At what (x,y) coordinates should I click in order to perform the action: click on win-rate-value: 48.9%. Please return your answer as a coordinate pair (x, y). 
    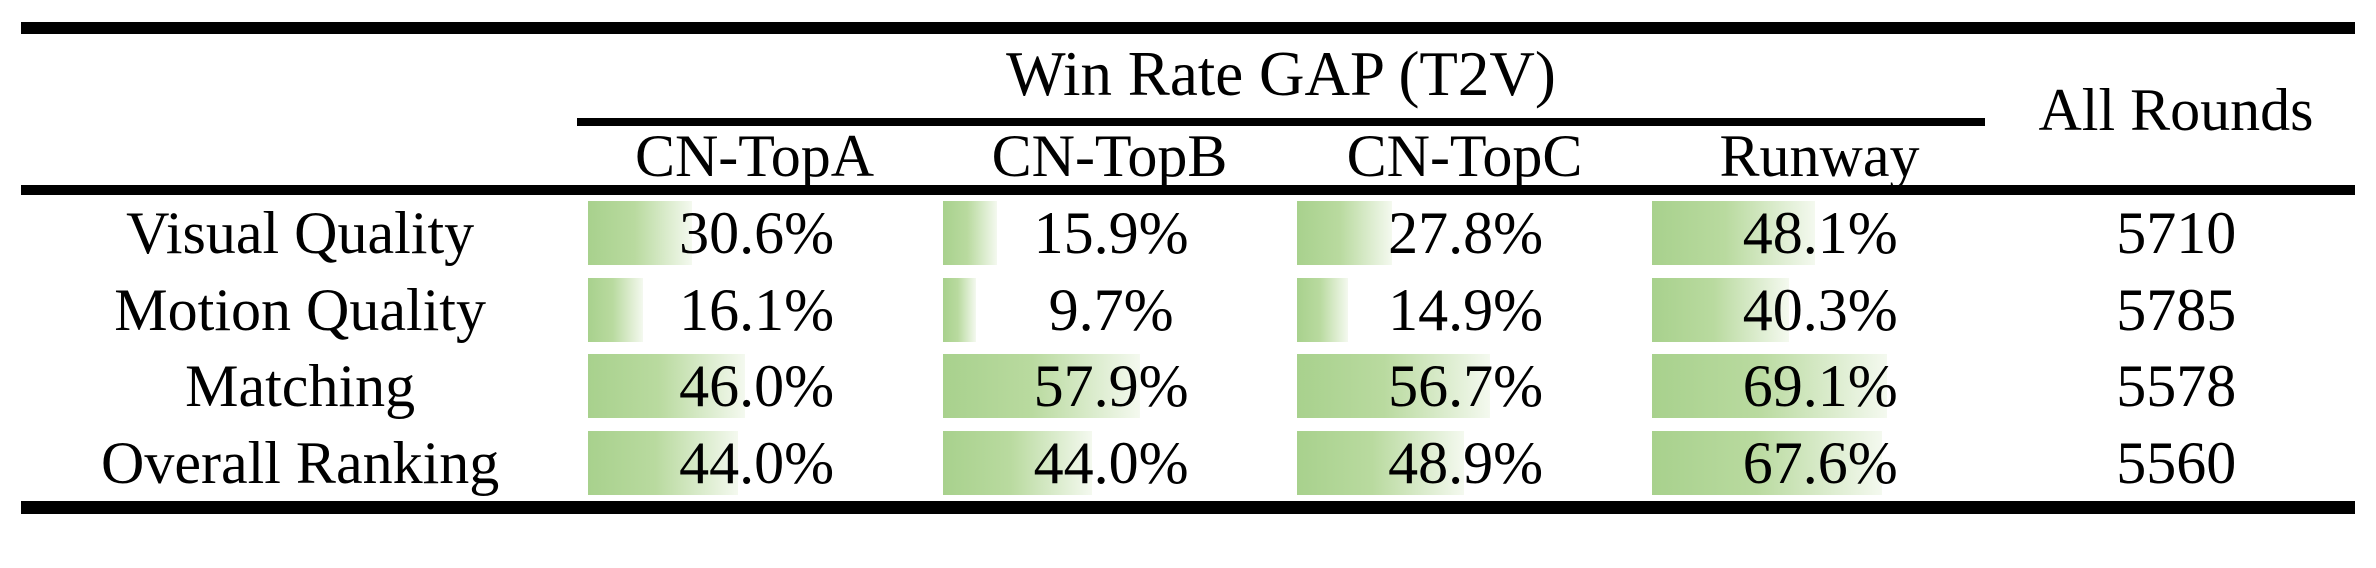
    Looking at the image, I should click on (1466, 462).